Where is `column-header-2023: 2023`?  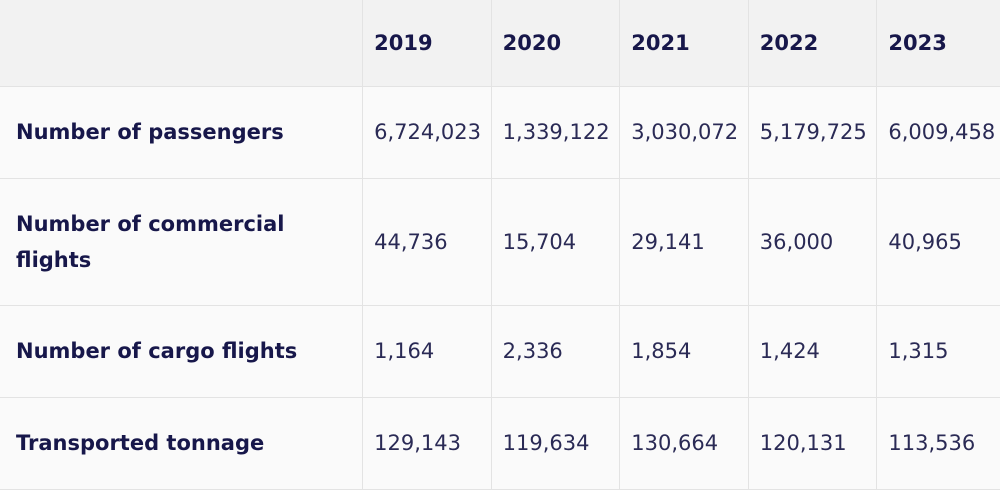
column-header-2023: 2023 is located at coordinates (938, 43).